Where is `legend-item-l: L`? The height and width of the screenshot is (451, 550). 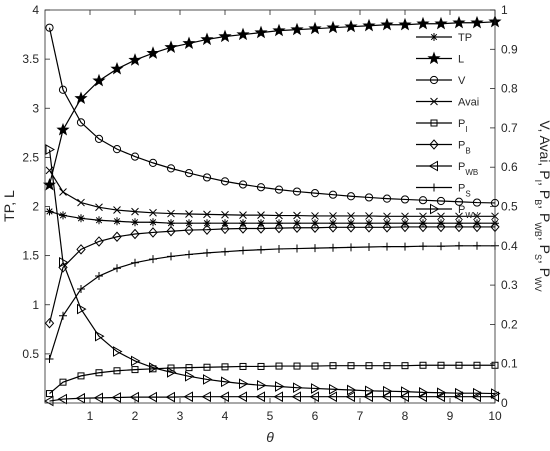 legend-item-l: L is located at coordinates (440, 58).